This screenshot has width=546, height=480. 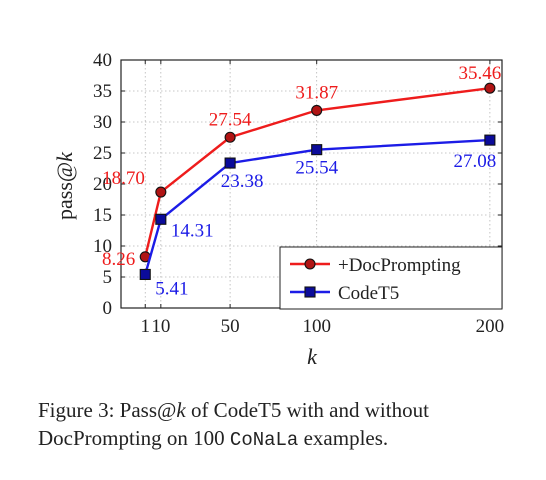 What do you see at coordinates (343, 438) in the screenshot?
I see `caption-suffix: examples.` at bounding box center [343, 438].